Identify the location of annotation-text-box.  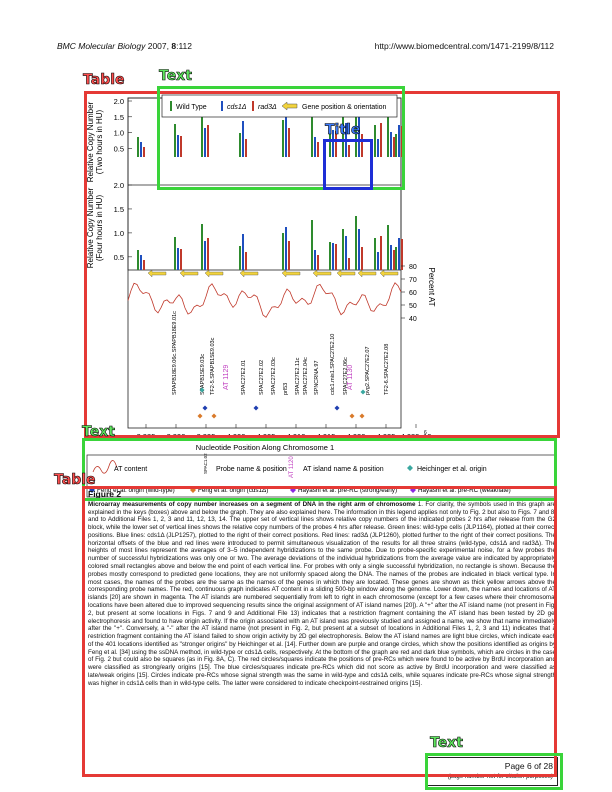
(281, 138).